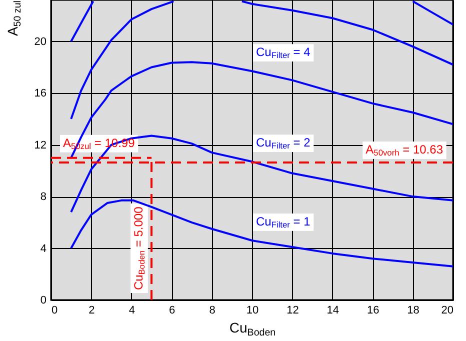  I want to click on x-tick-label: 8, so click(212, 310).